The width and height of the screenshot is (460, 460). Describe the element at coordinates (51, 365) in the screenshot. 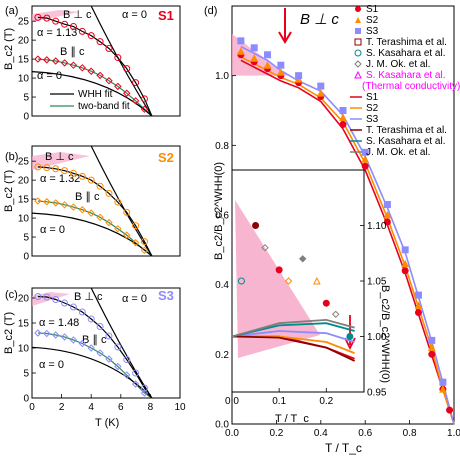

I see `panel-c-alpha0-bottom: α = 0` at that location.